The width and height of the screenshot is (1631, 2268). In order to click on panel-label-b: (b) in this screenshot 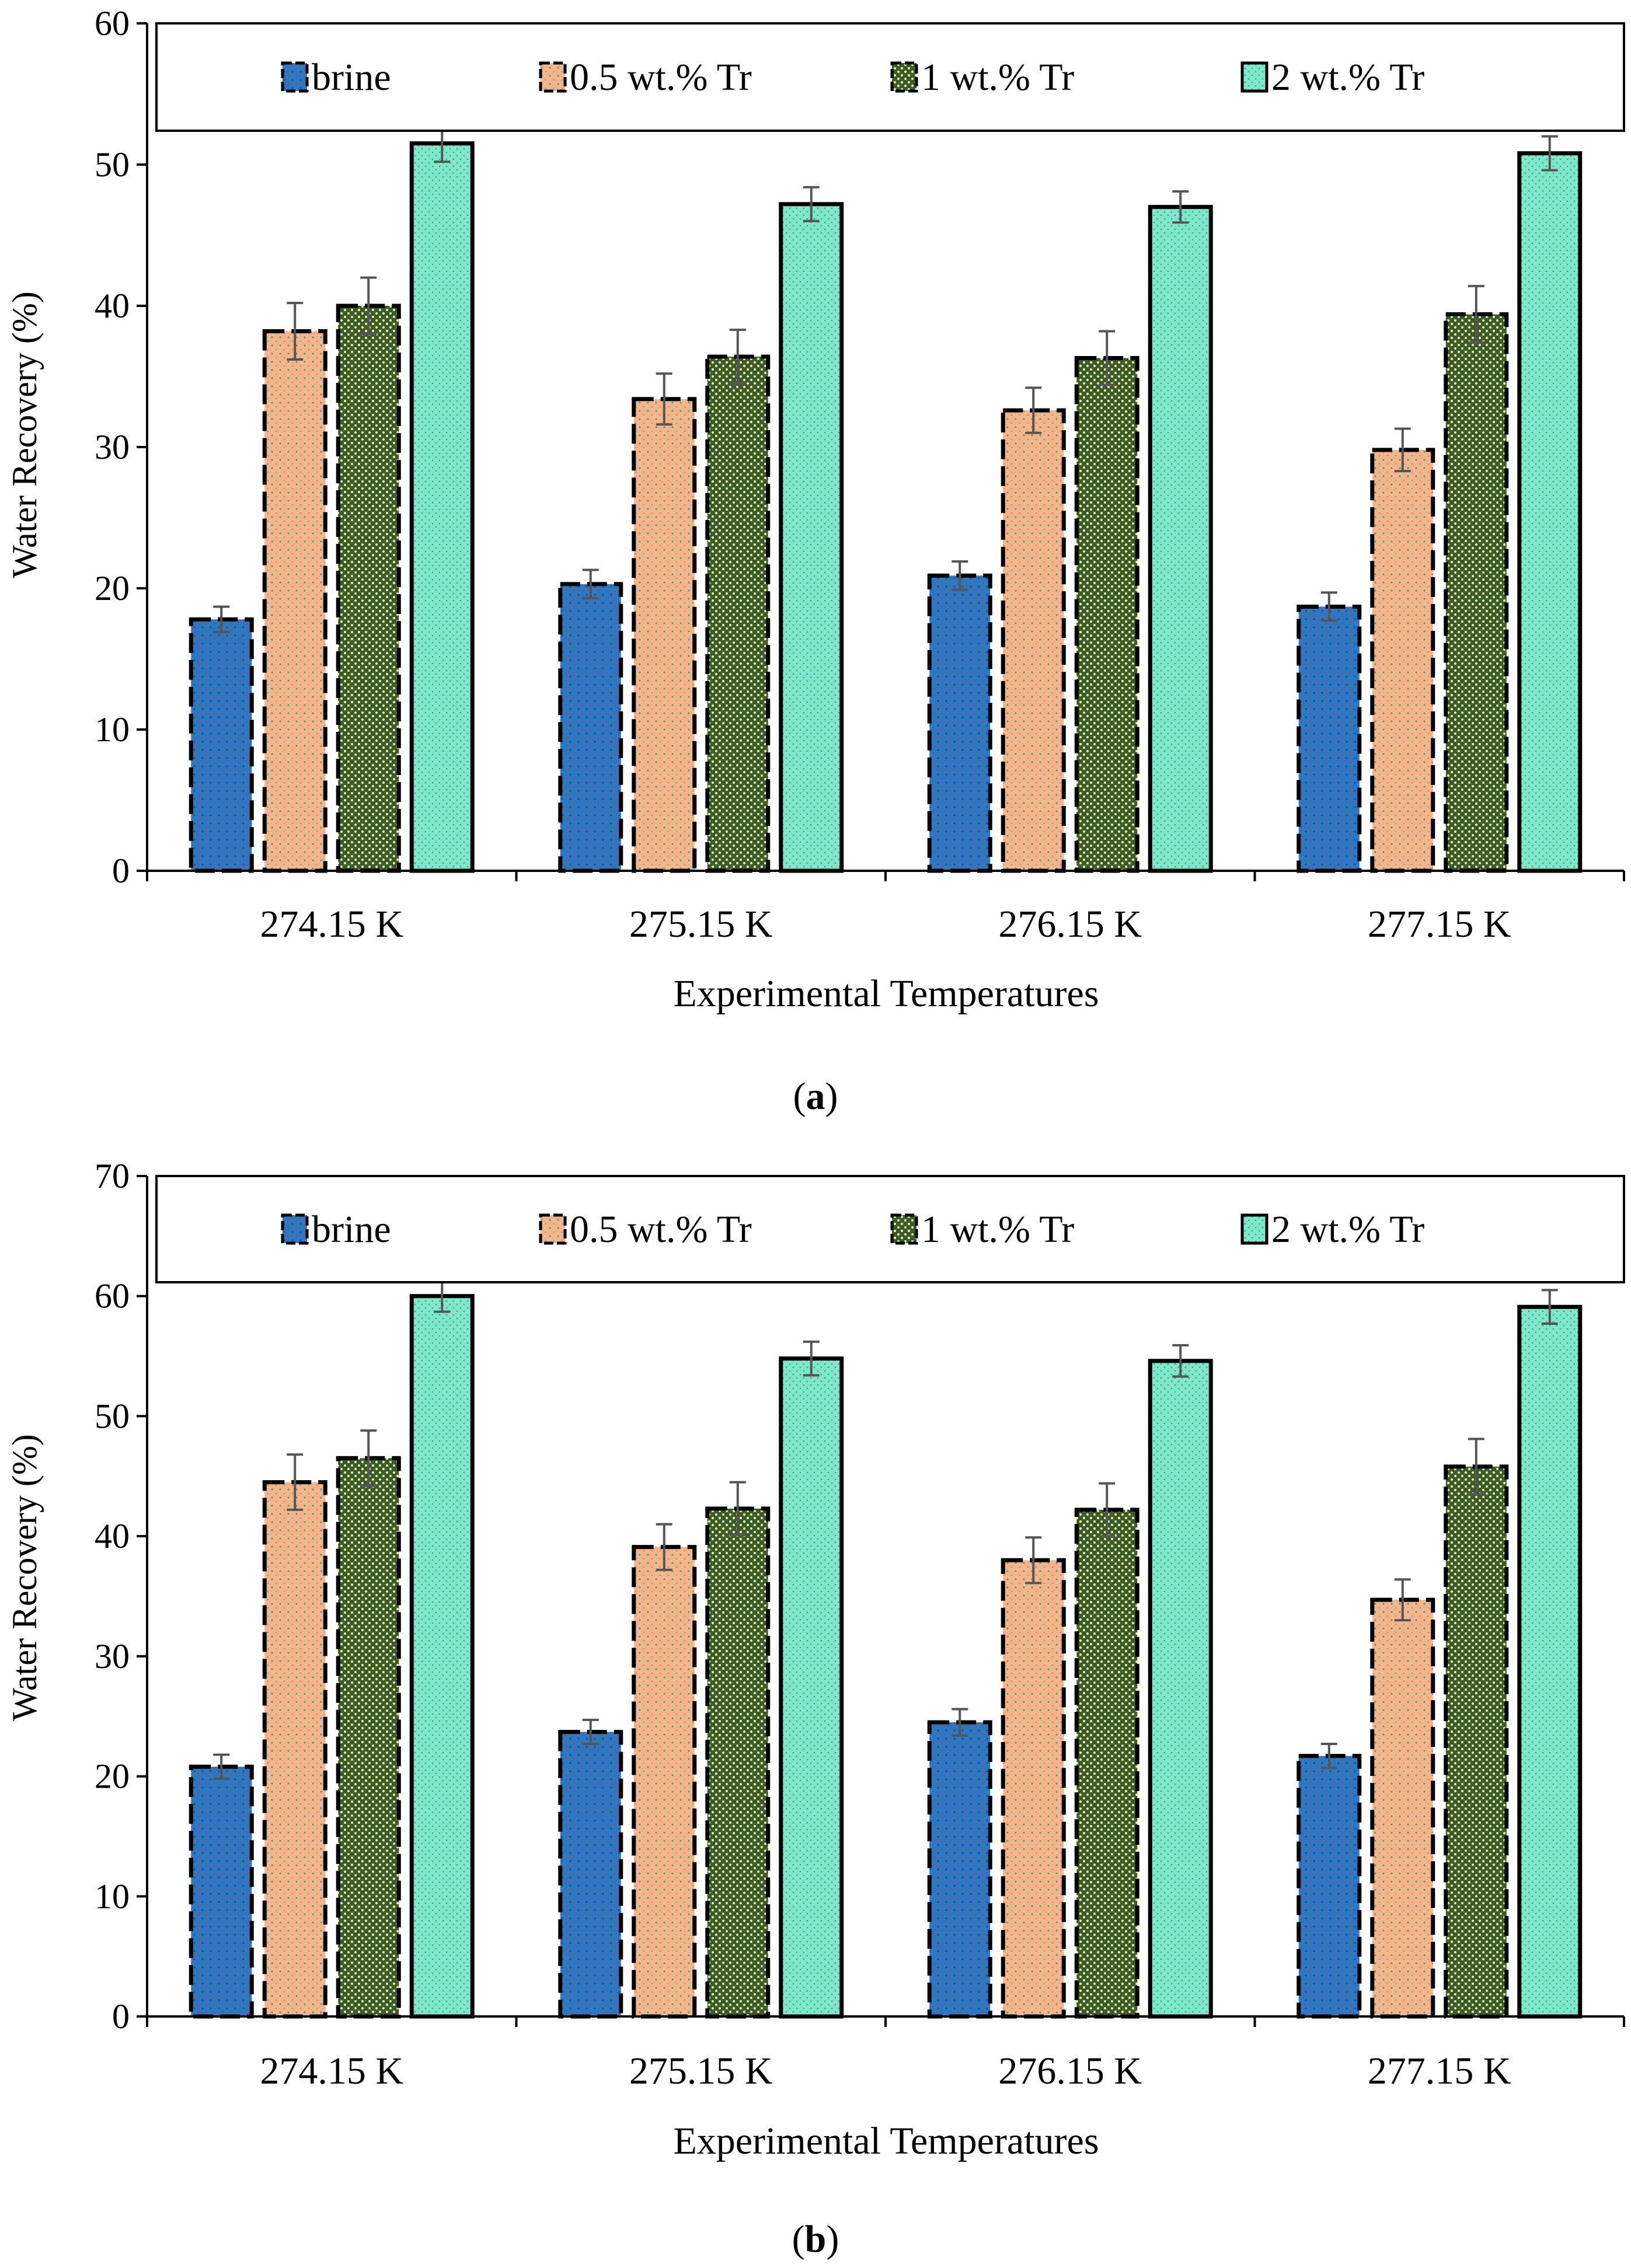, I will do `click(815, 2239)`.